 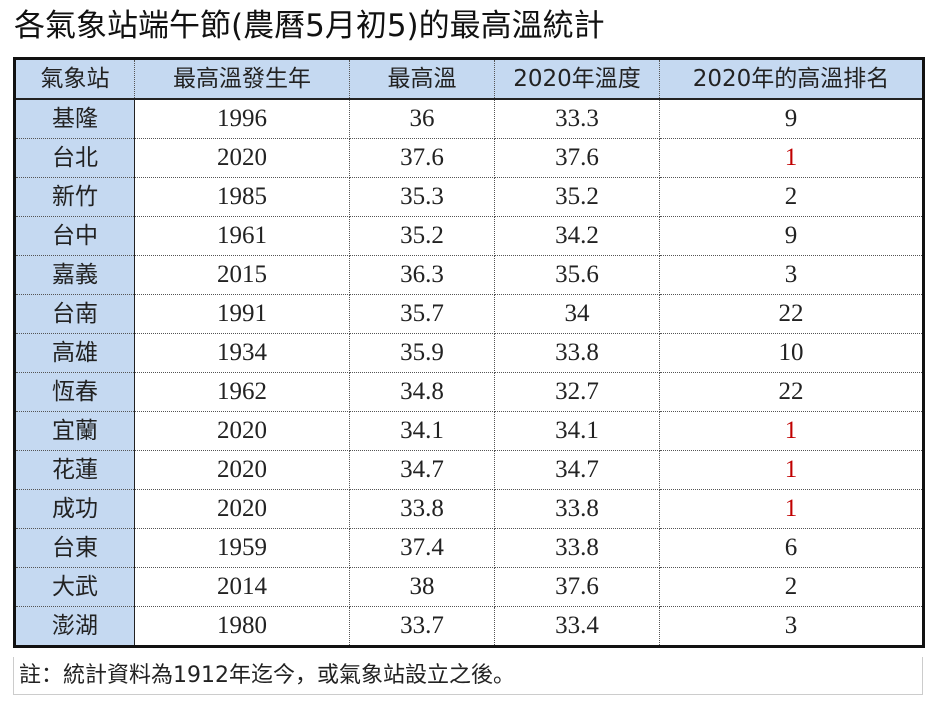 I want to click on table-cell: 1996, so click(x=242, y=119).